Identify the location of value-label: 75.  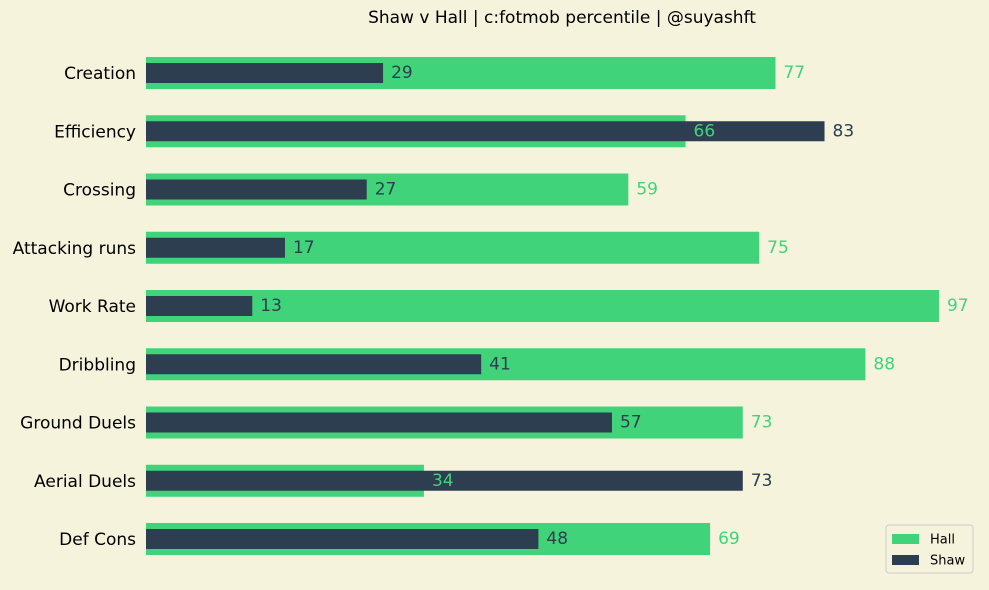
(778, 248).